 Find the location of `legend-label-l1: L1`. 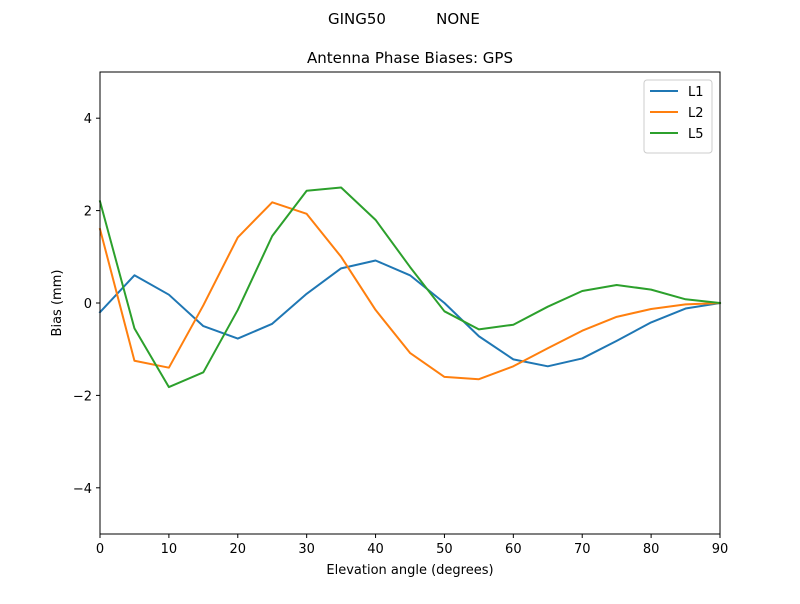

legend-label-l1: L1 is located at coordinates (696, 92).